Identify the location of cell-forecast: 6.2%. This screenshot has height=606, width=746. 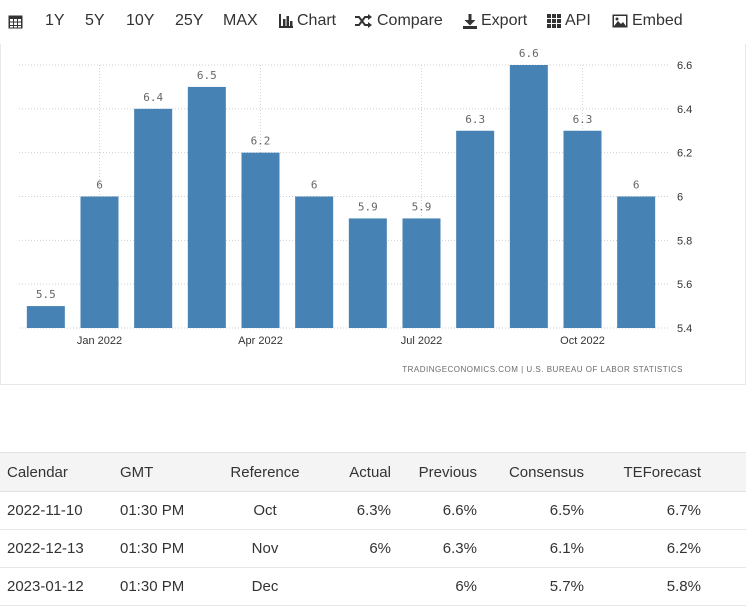
(665, 548).